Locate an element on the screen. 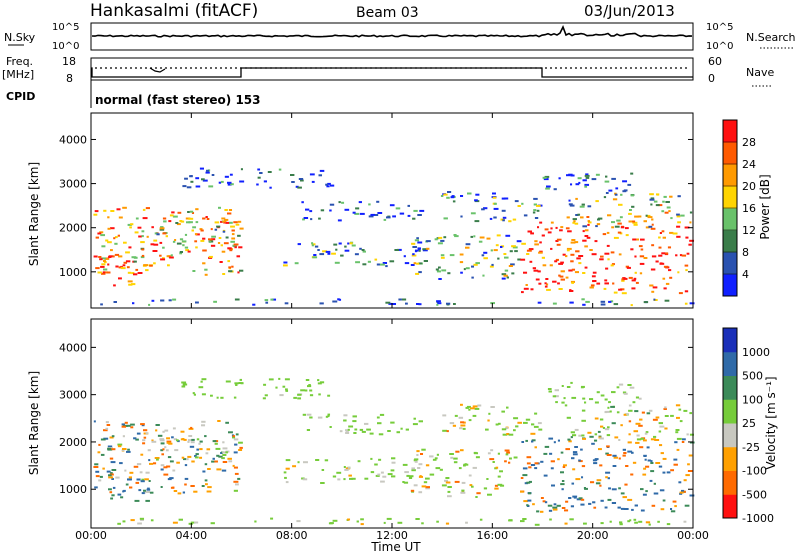  colorbar-swatch is located at coordinates (730, 285).